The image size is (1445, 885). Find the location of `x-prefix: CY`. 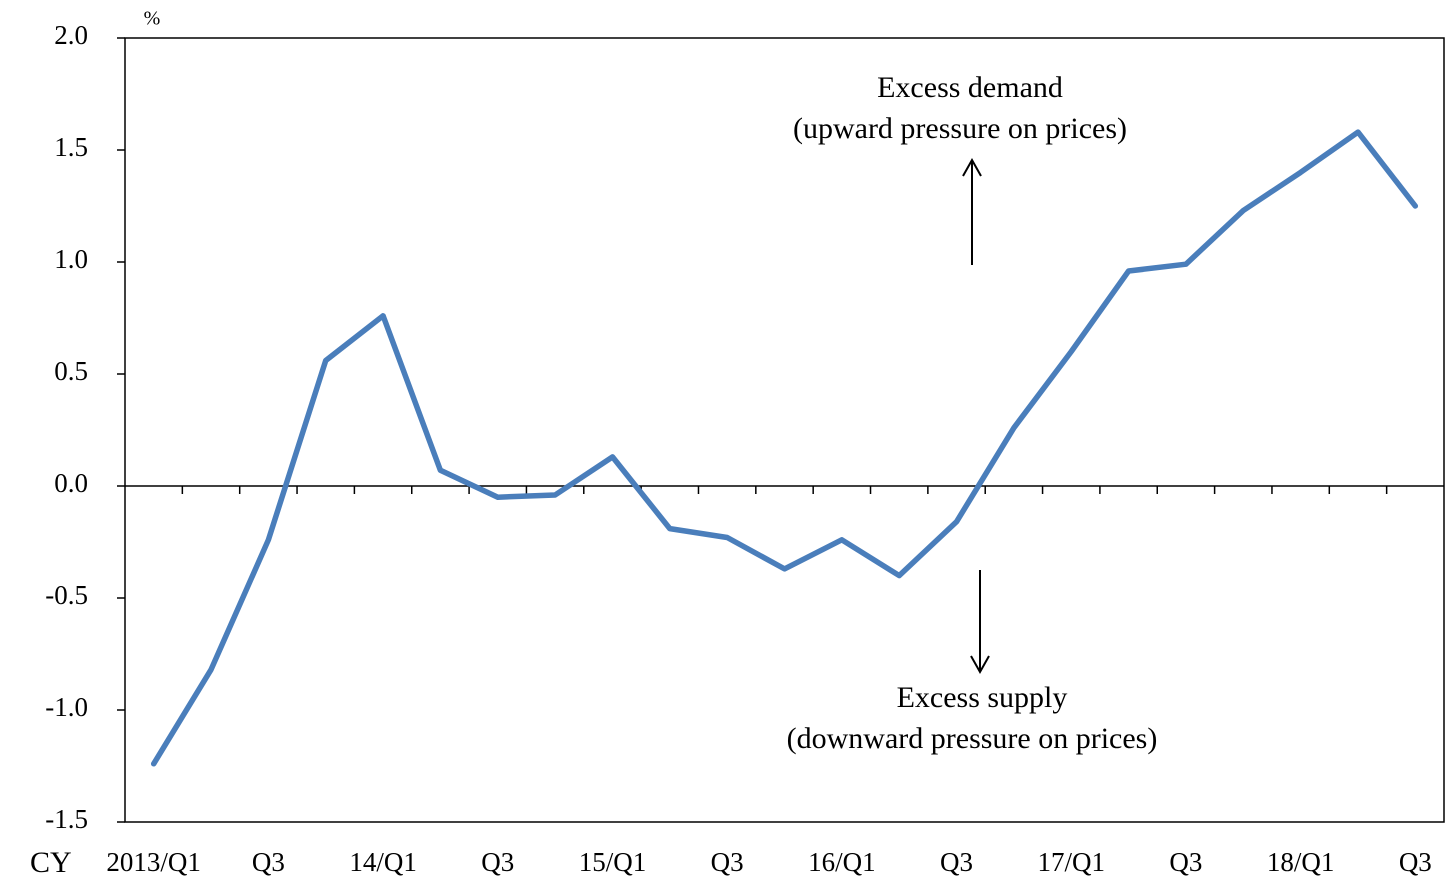

x-prefix: CY is located at coordinates (51, 862).